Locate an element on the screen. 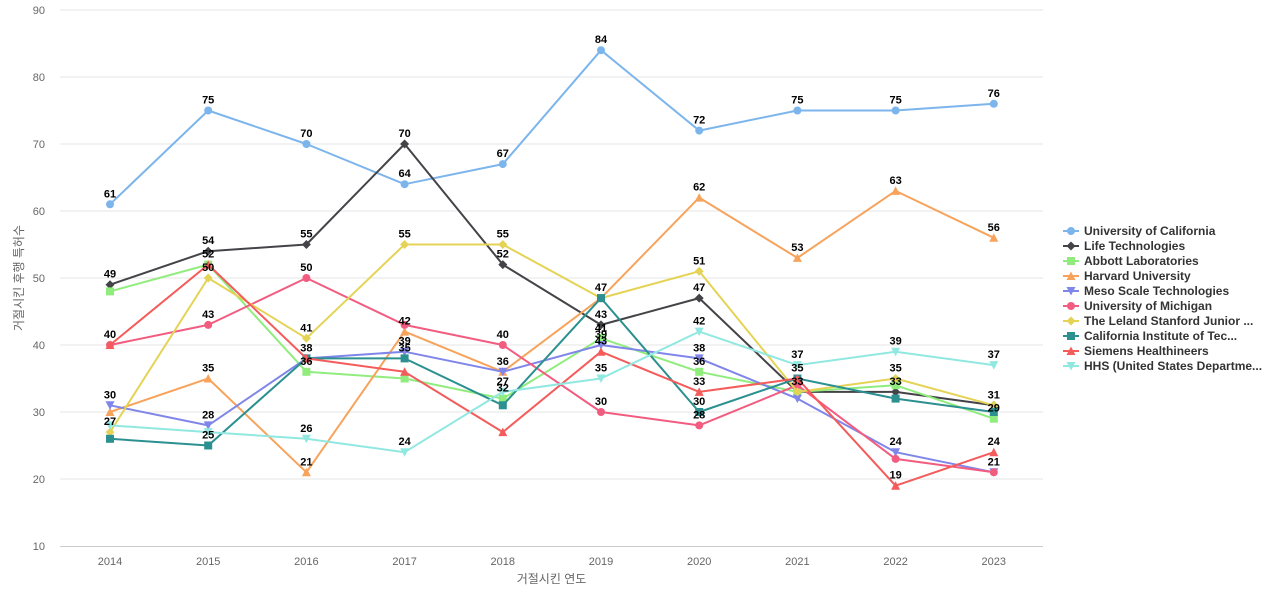 The image size is (1280, 605). data-label: 38 is located at coordinates (306, 348).